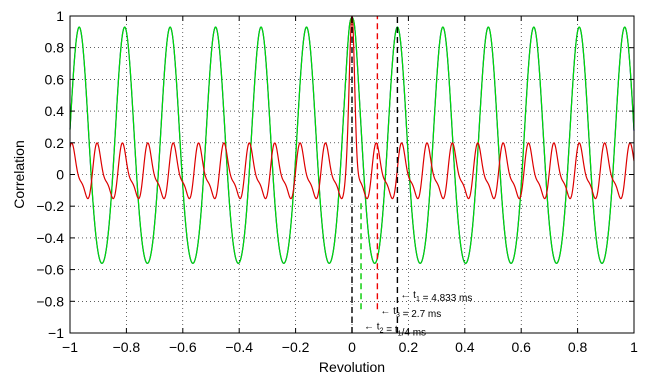  Describe the element at coordinates (352, 347) in the screenshot. I see `x-tick-label: 0` at that location.